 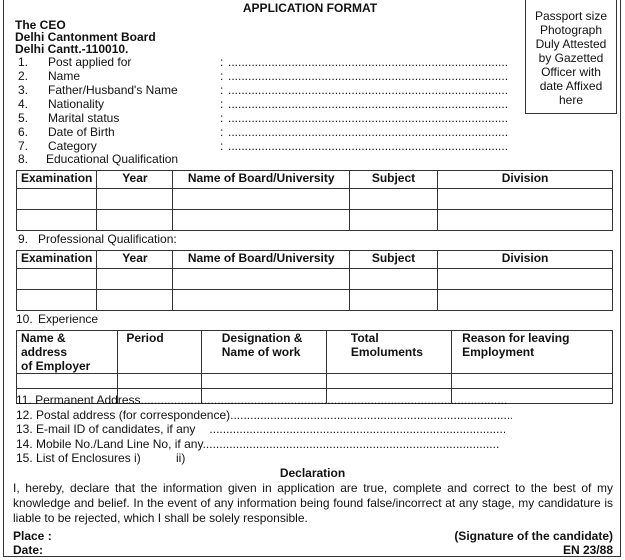 I want to click on photo-text: here, so click(x=571, y=100).